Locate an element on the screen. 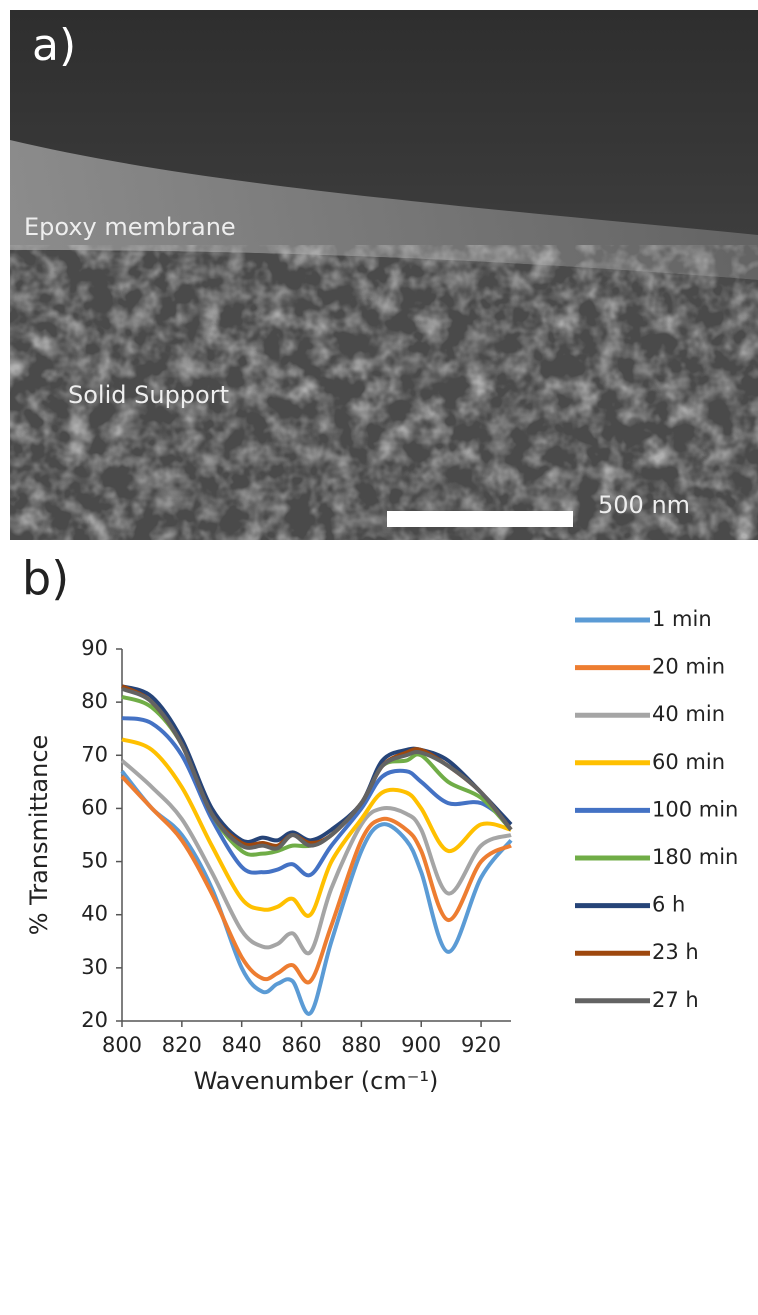  y-tick-label: 40 is located at coordinates (94, 914).